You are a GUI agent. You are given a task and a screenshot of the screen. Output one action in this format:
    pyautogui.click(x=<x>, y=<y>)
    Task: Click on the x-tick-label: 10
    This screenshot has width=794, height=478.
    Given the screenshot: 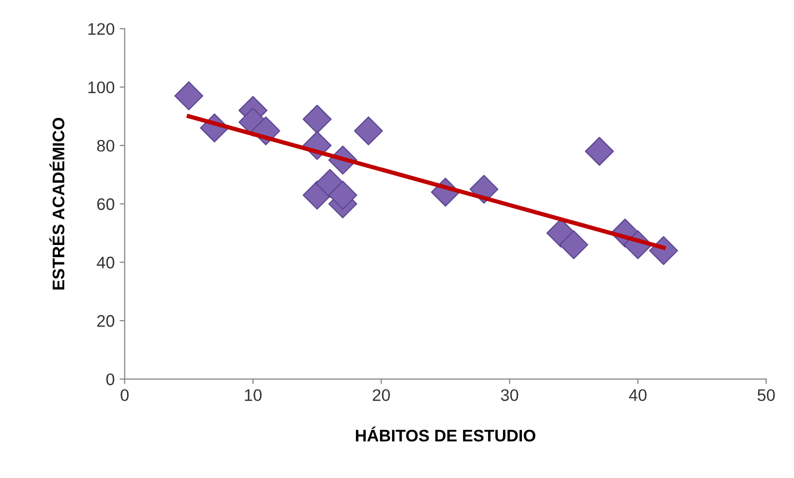 What is the action you would take?
    pyautogui.click(x=253, y=395)
    